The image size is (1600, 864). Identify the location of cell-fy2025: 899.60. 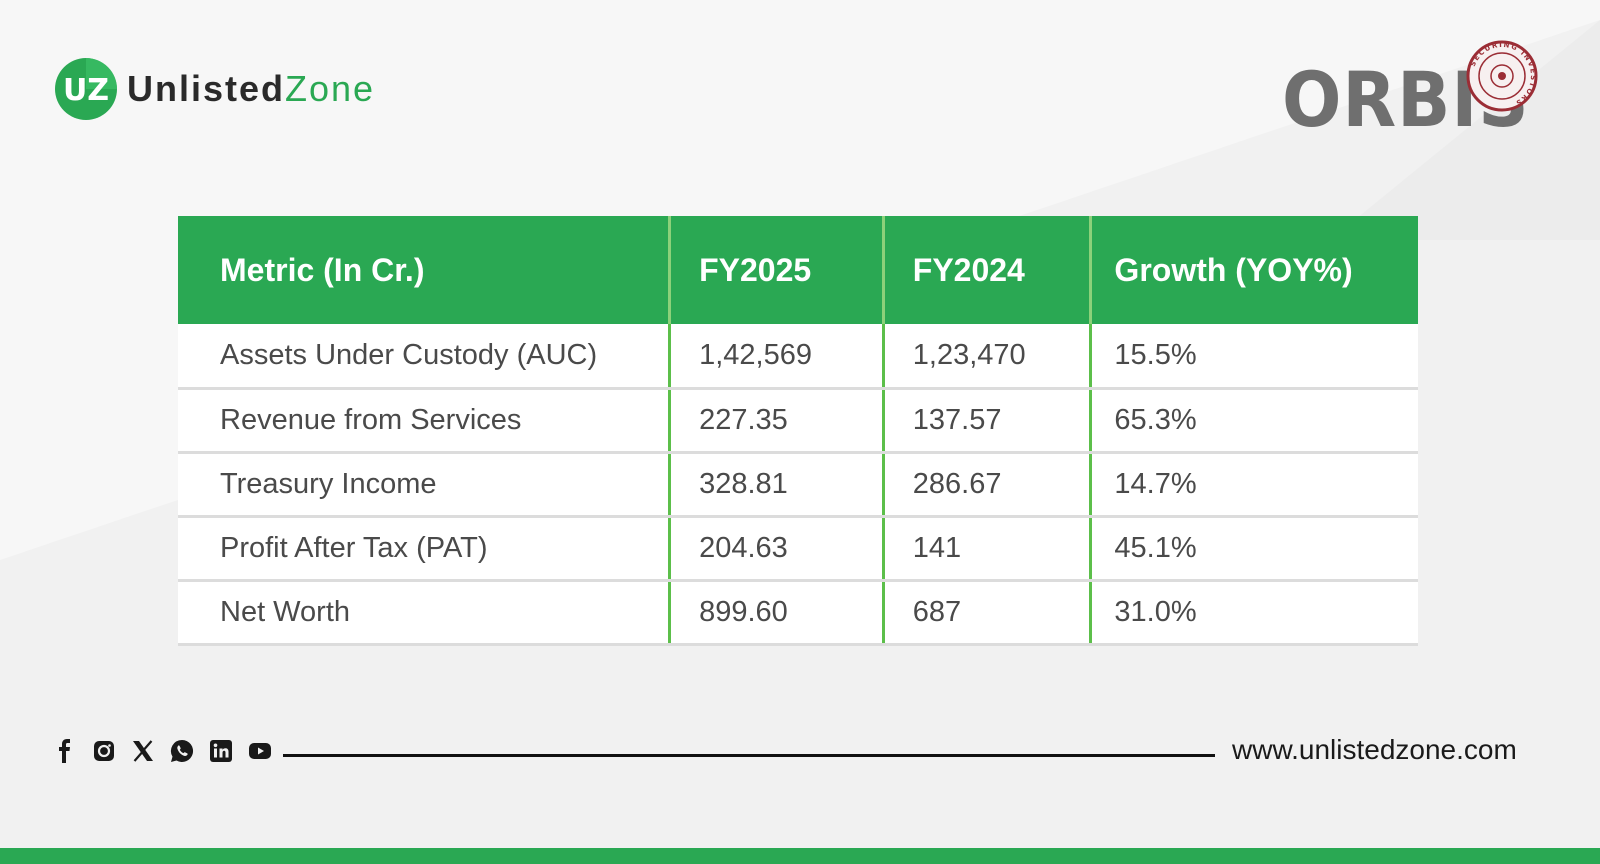
(777, 613).